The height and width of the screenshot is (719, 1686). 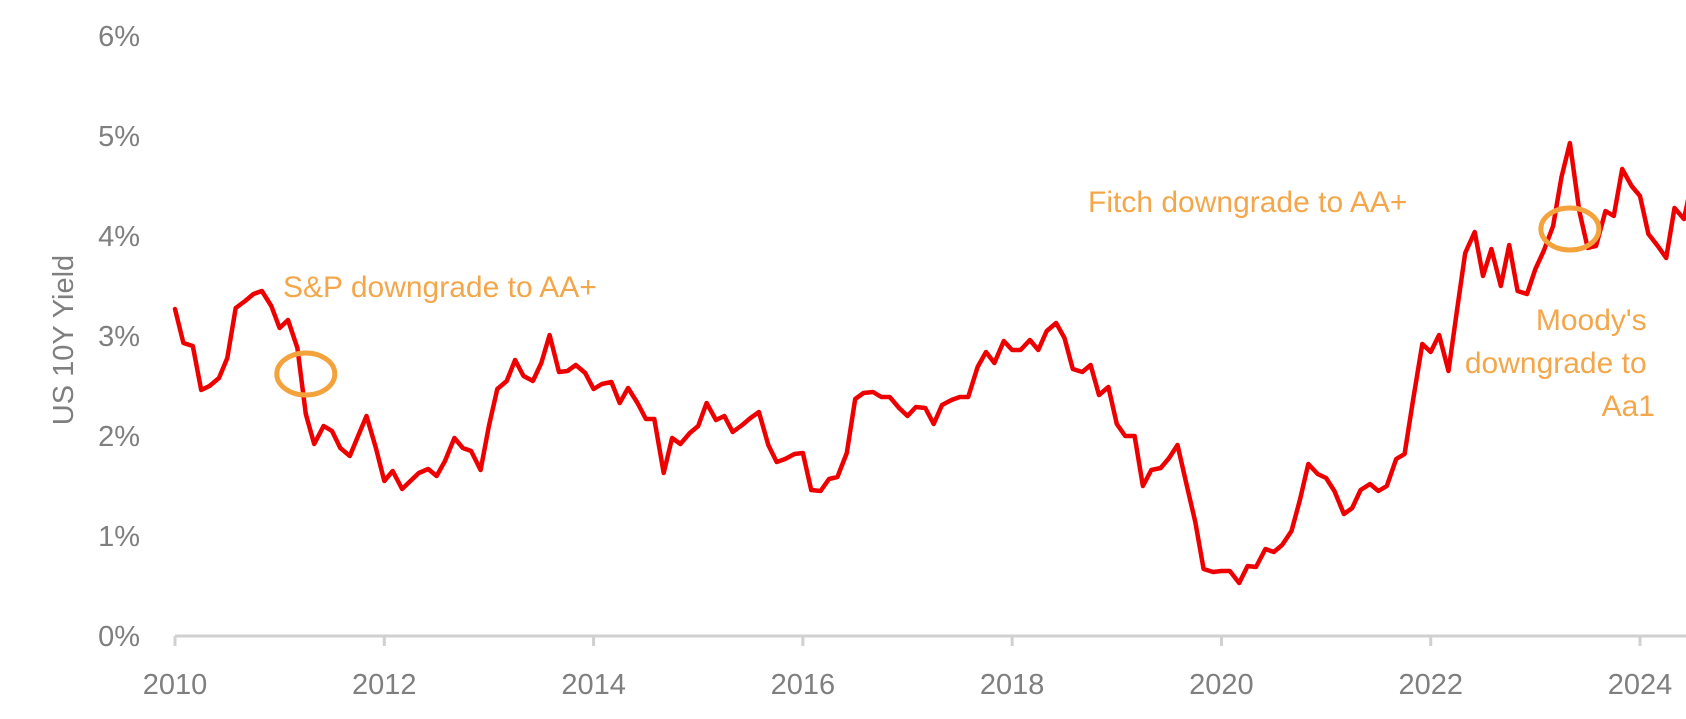 I want to click on y-tick-label: 5%, so click(x=119, y=137).